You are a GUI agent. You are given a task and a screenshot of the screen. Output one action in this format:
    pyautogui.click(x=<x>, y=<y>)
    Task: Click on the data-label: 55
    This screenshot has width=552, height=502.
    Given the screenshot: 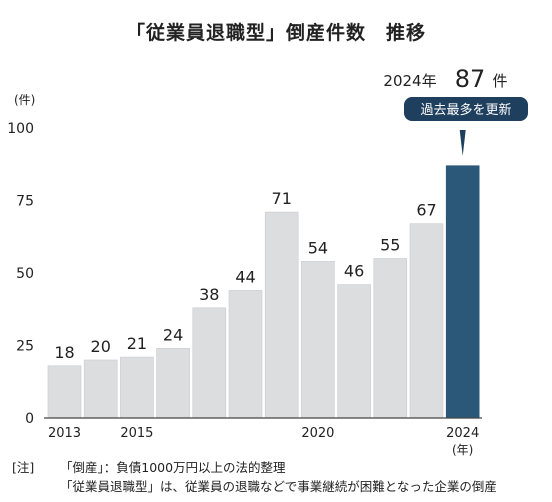 What is the action you would take?
    pyautogui.click(x=390, y=245)
    